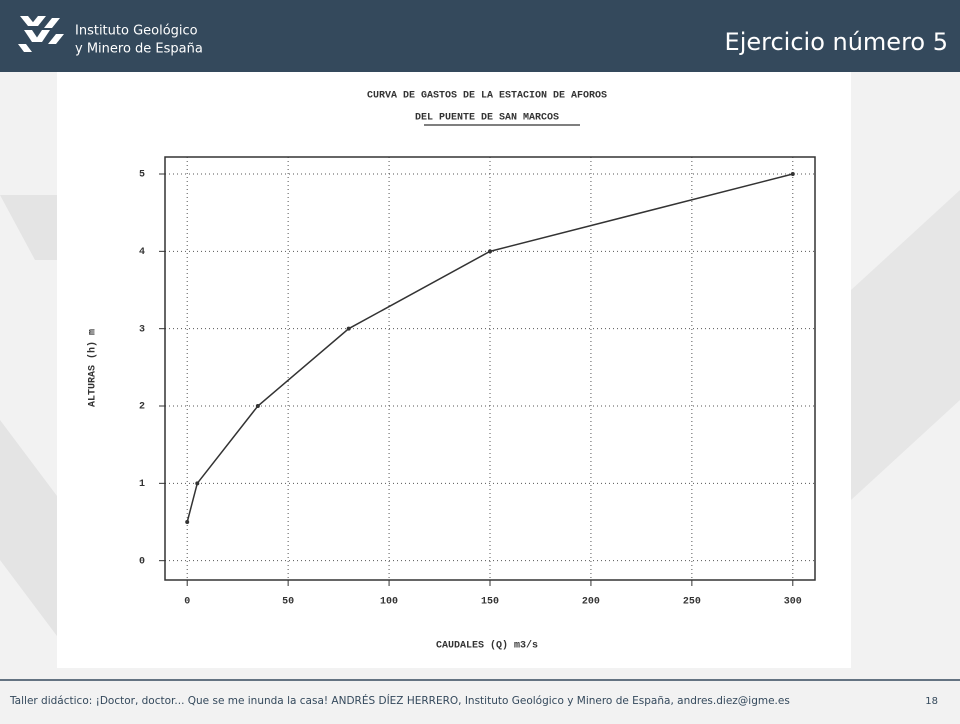  I want to click on chart-title: CURVA DE GASTOS DE LA ESTACION DE AFOROS, so click(487, 96).